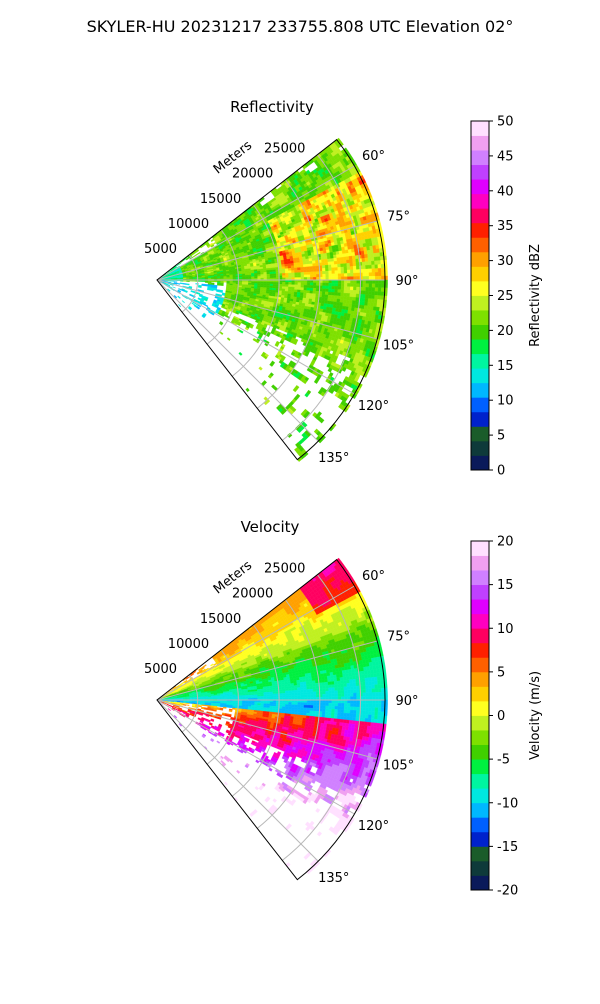 The image size is (600, 1004). What do you see at coordinates (535, 295) in the screenshot?
I see `colorbar-label: Reflectivity dBZ` at bounding box center [535, 295].